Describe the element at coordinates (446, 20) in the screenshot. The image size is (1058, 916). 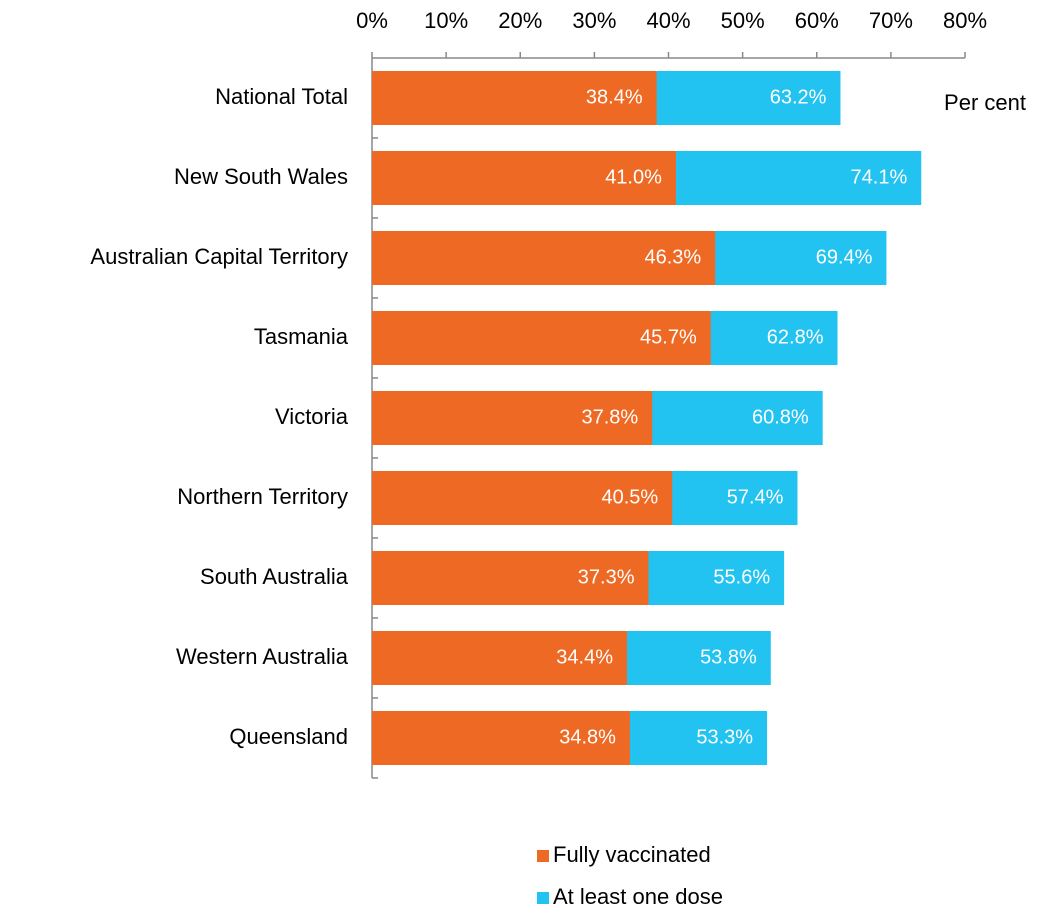
I see `x-tick-label: 10%` at that location.